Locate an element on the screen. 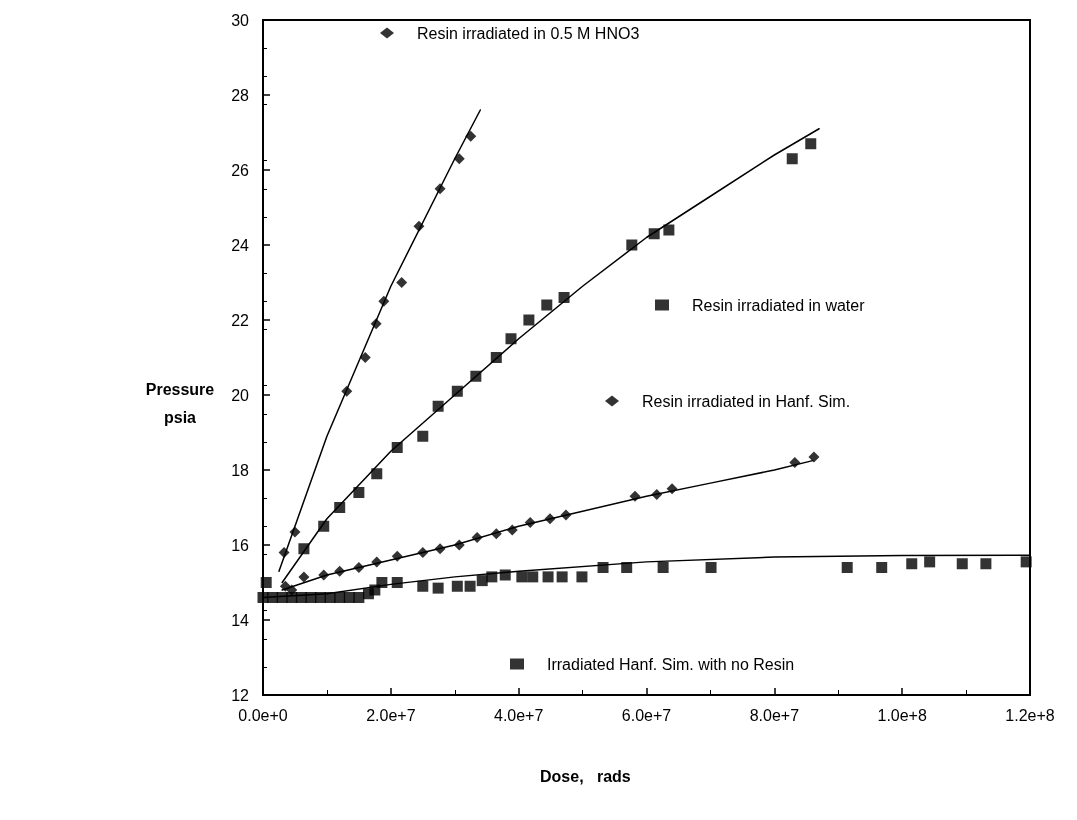 The width and height of the screenshot is (1077, 820). y-tick-label: 28 is located at coordinates (240, 95).